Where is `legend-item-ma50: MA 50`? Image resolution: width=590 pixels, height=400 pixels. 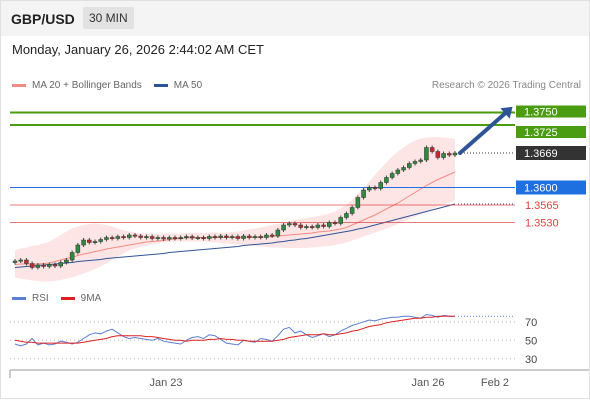
legend-item-ma50: MA 50 is located at coordinates (188, 85).